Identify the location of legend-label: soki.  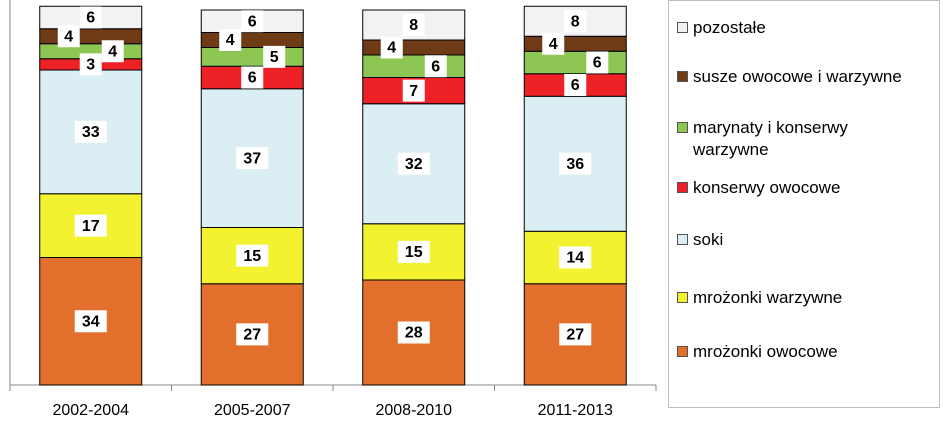
(708, 239).